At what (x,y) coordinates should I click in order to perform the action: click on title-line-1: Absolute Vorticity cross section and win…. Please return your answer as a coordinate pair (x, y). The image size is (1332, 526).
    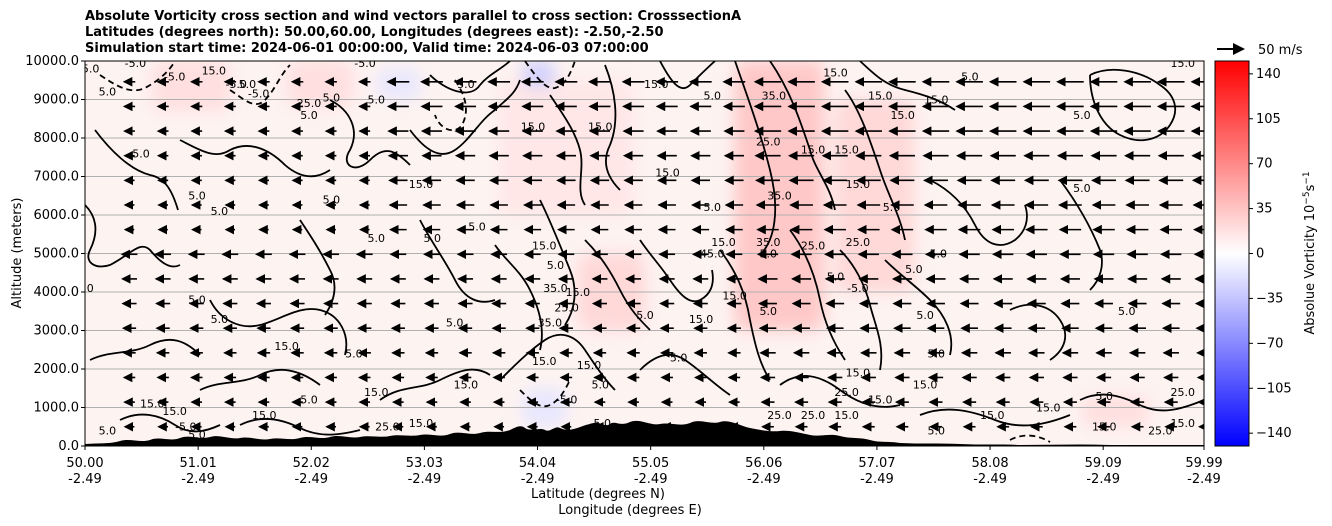
    Looking at the image, I should click on (413, 16).